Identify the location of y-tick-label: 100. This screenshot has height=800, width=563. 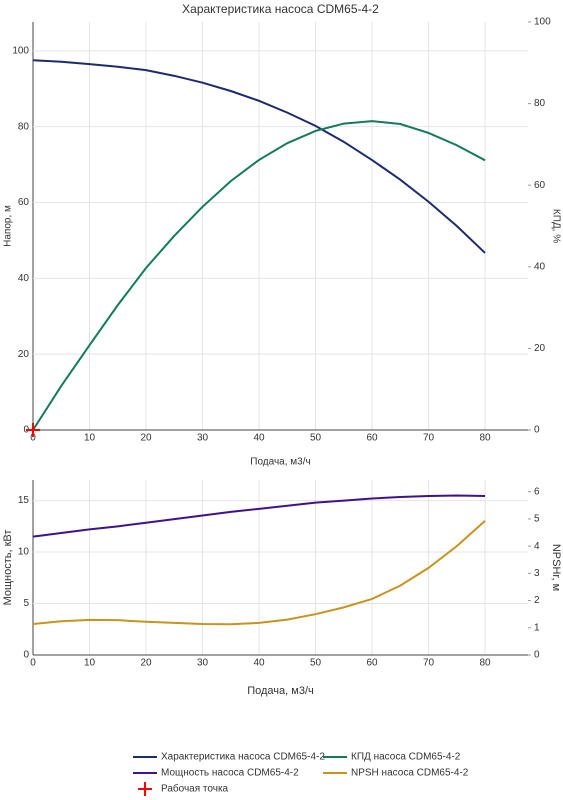
(20, 50).